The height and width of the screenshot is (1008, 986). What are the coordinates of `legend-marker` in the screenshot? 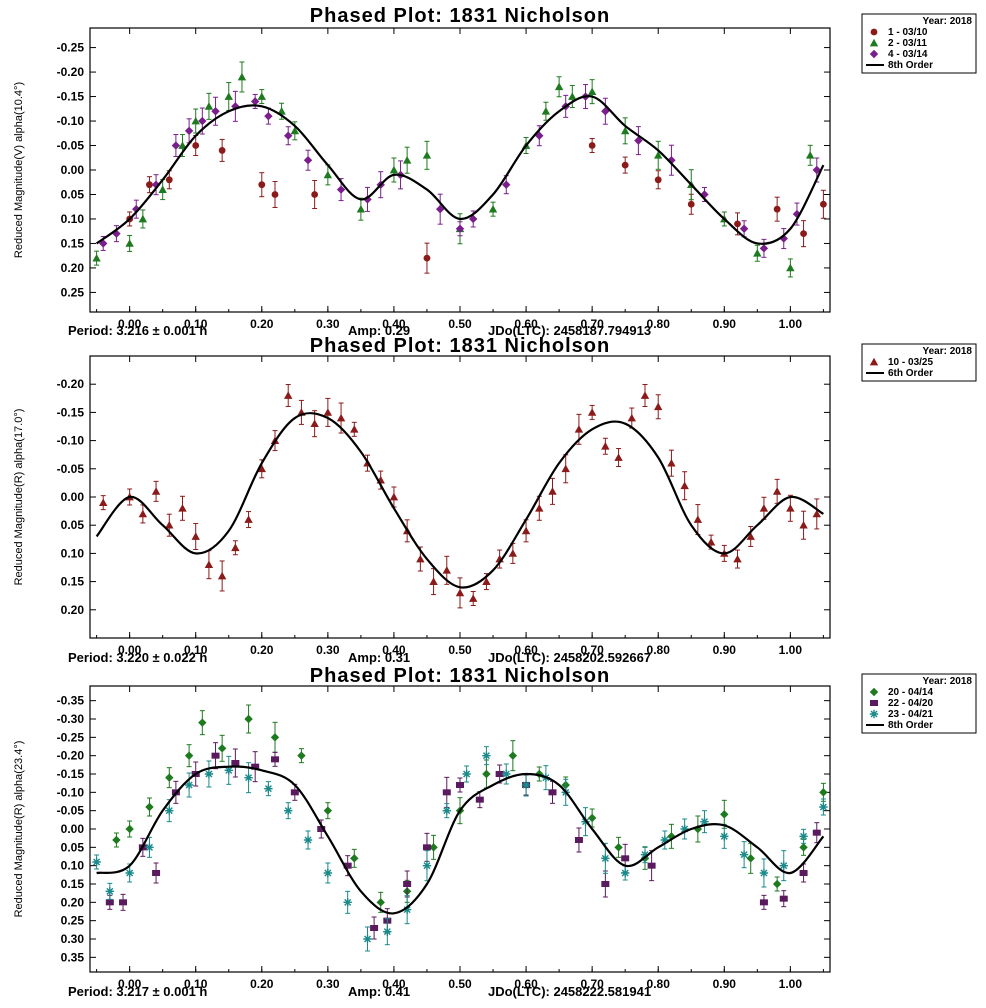 It's located at (874, 54).